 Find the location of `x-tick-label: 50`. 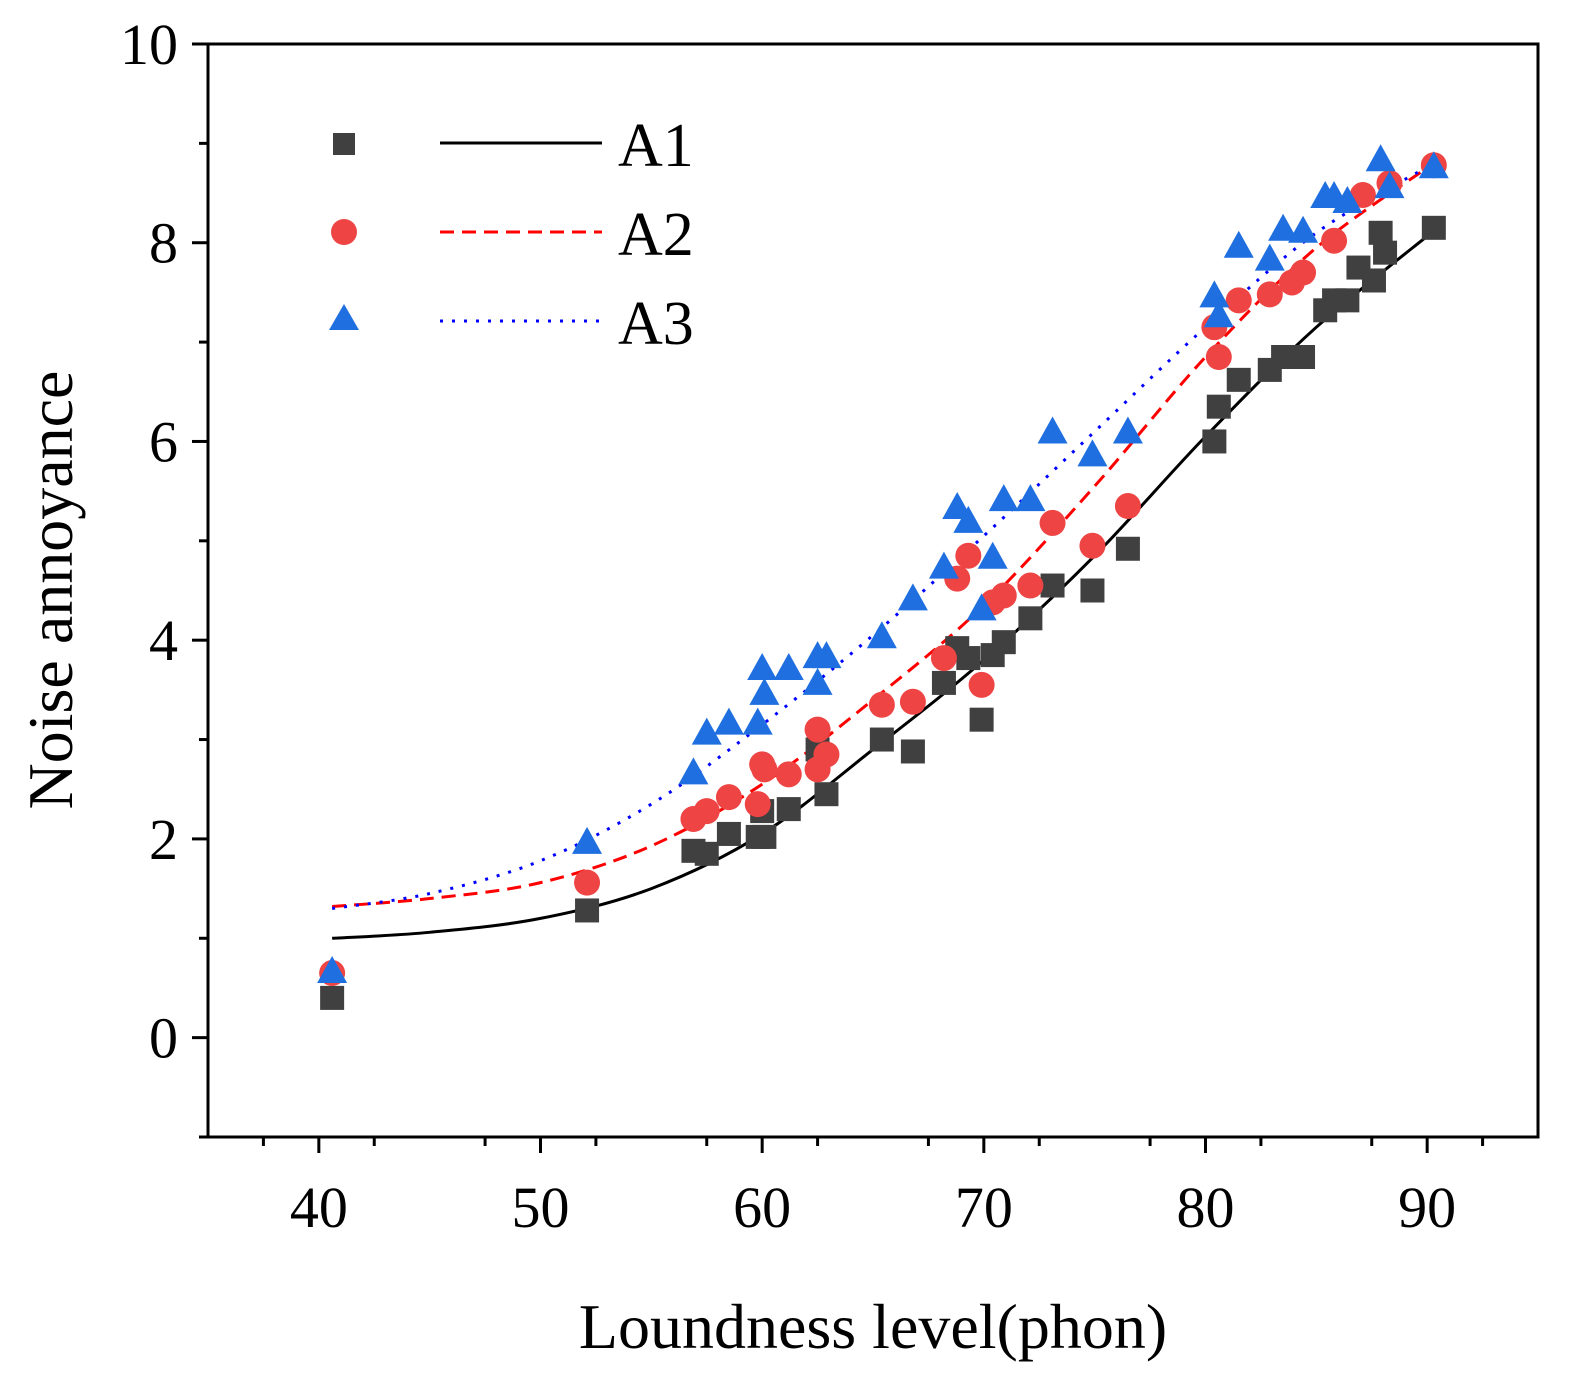

x-tick-label: 50 is located at coordinates (541, 1207).